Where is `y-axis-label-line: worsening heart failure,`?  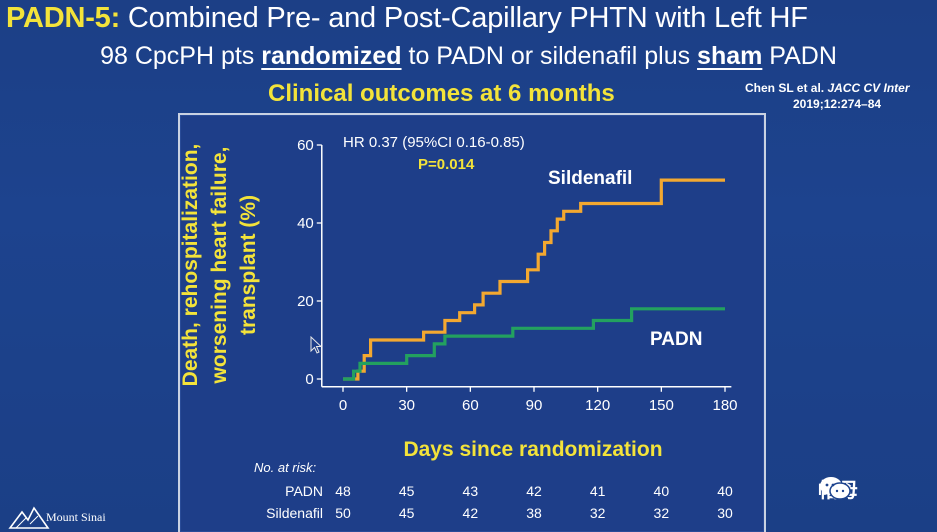 y-axis-label-line: worsening heart failure, is located at coordinates (219, 266).